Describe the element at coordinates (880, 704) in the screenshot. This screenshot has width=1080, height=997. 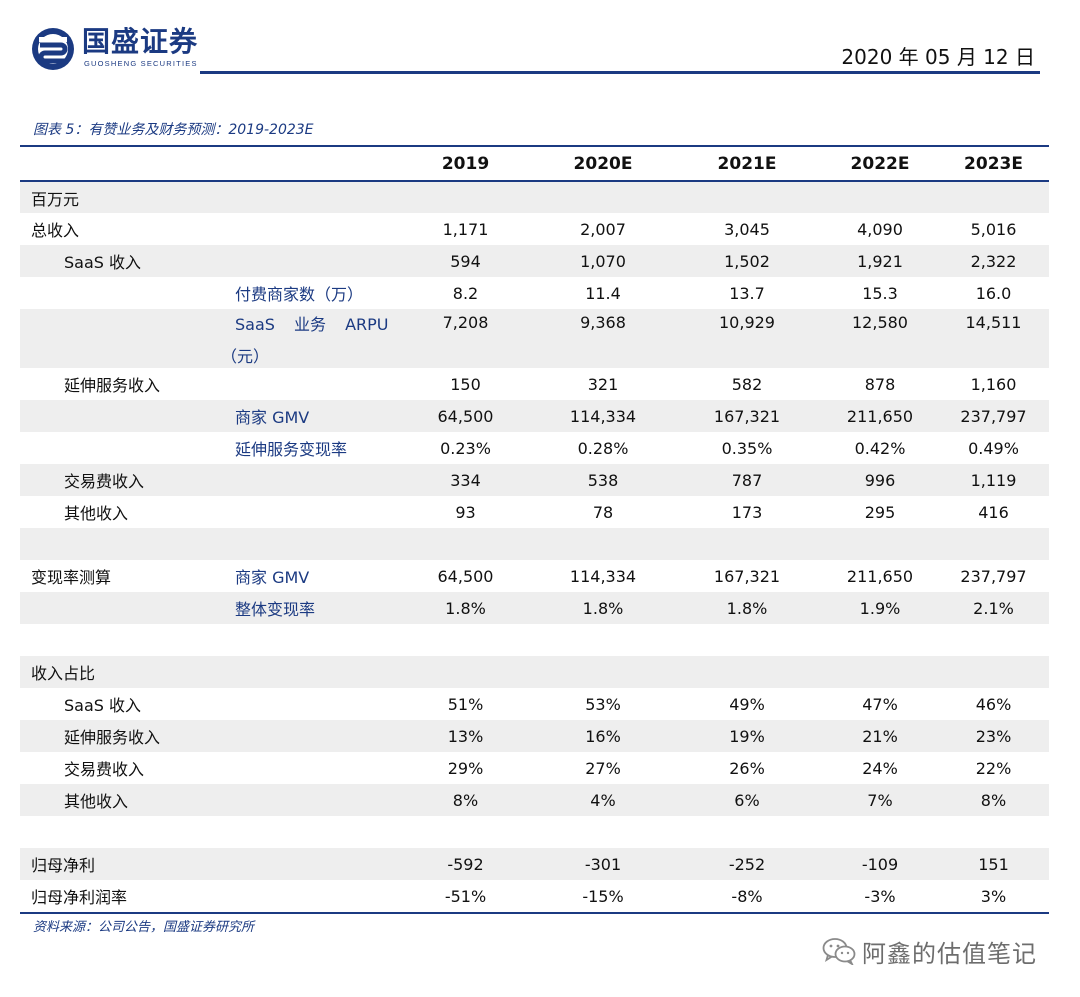
I see `table-cell-2022e: 47%` at that location.